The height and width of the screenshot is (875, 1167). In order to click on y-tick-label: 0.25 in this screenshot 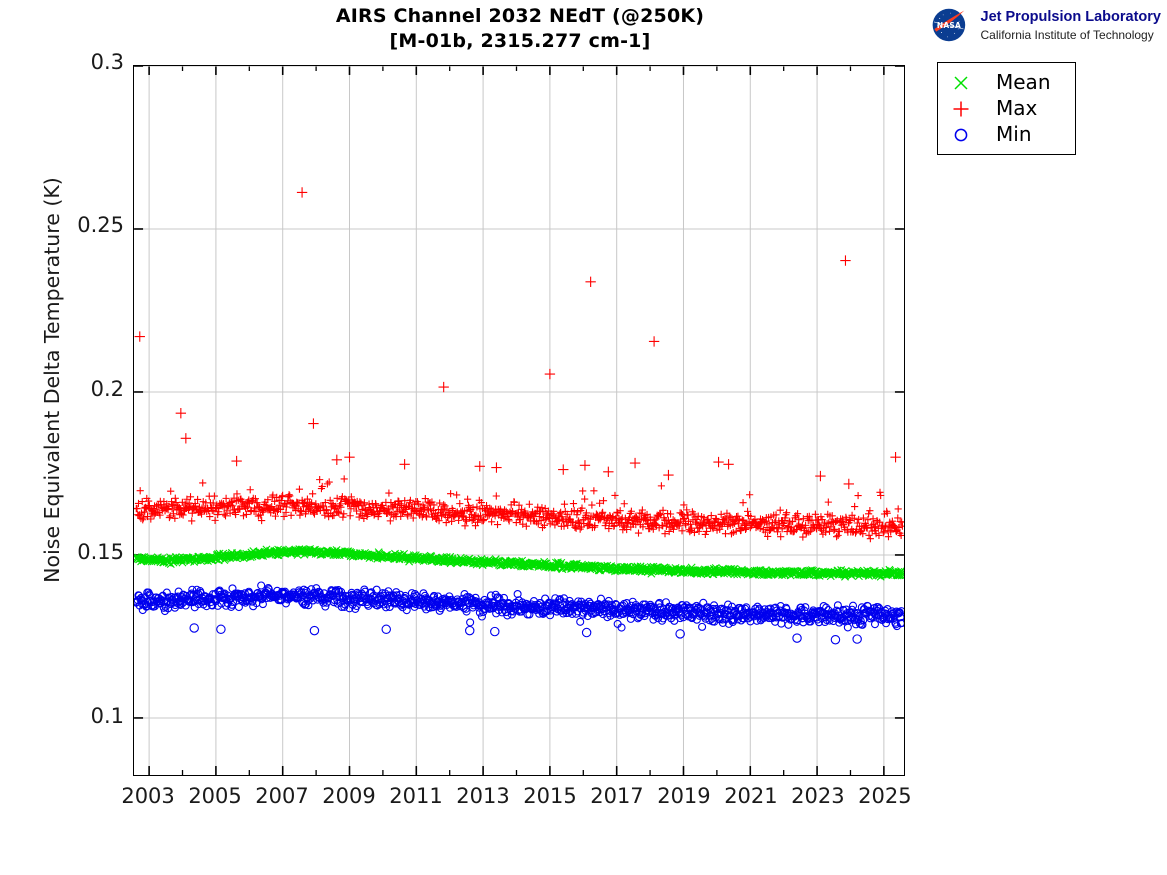, I will do `click(100, 225)`.